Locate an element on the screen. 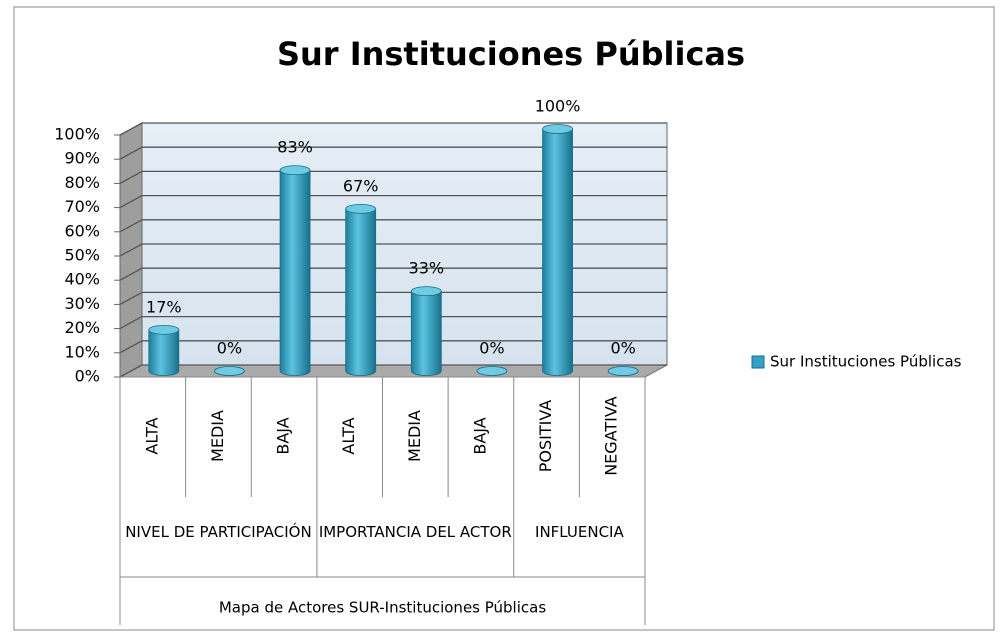 The image size is (1002, 637). floor is located at coordinates (393, 371).